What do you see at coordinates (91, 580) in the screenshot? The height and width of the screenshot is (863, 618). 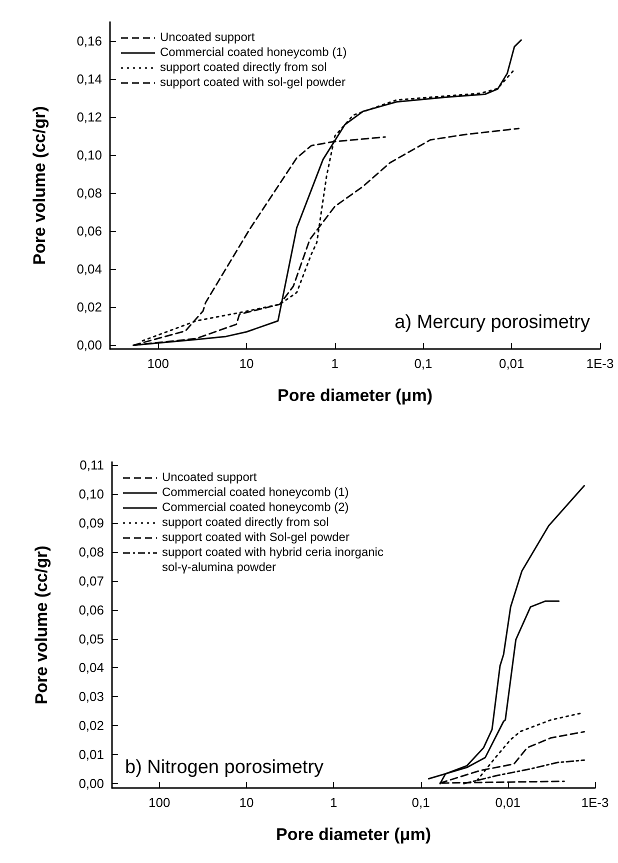 I see `y-tick-label: 0,07` at bounding box center [91, 580].